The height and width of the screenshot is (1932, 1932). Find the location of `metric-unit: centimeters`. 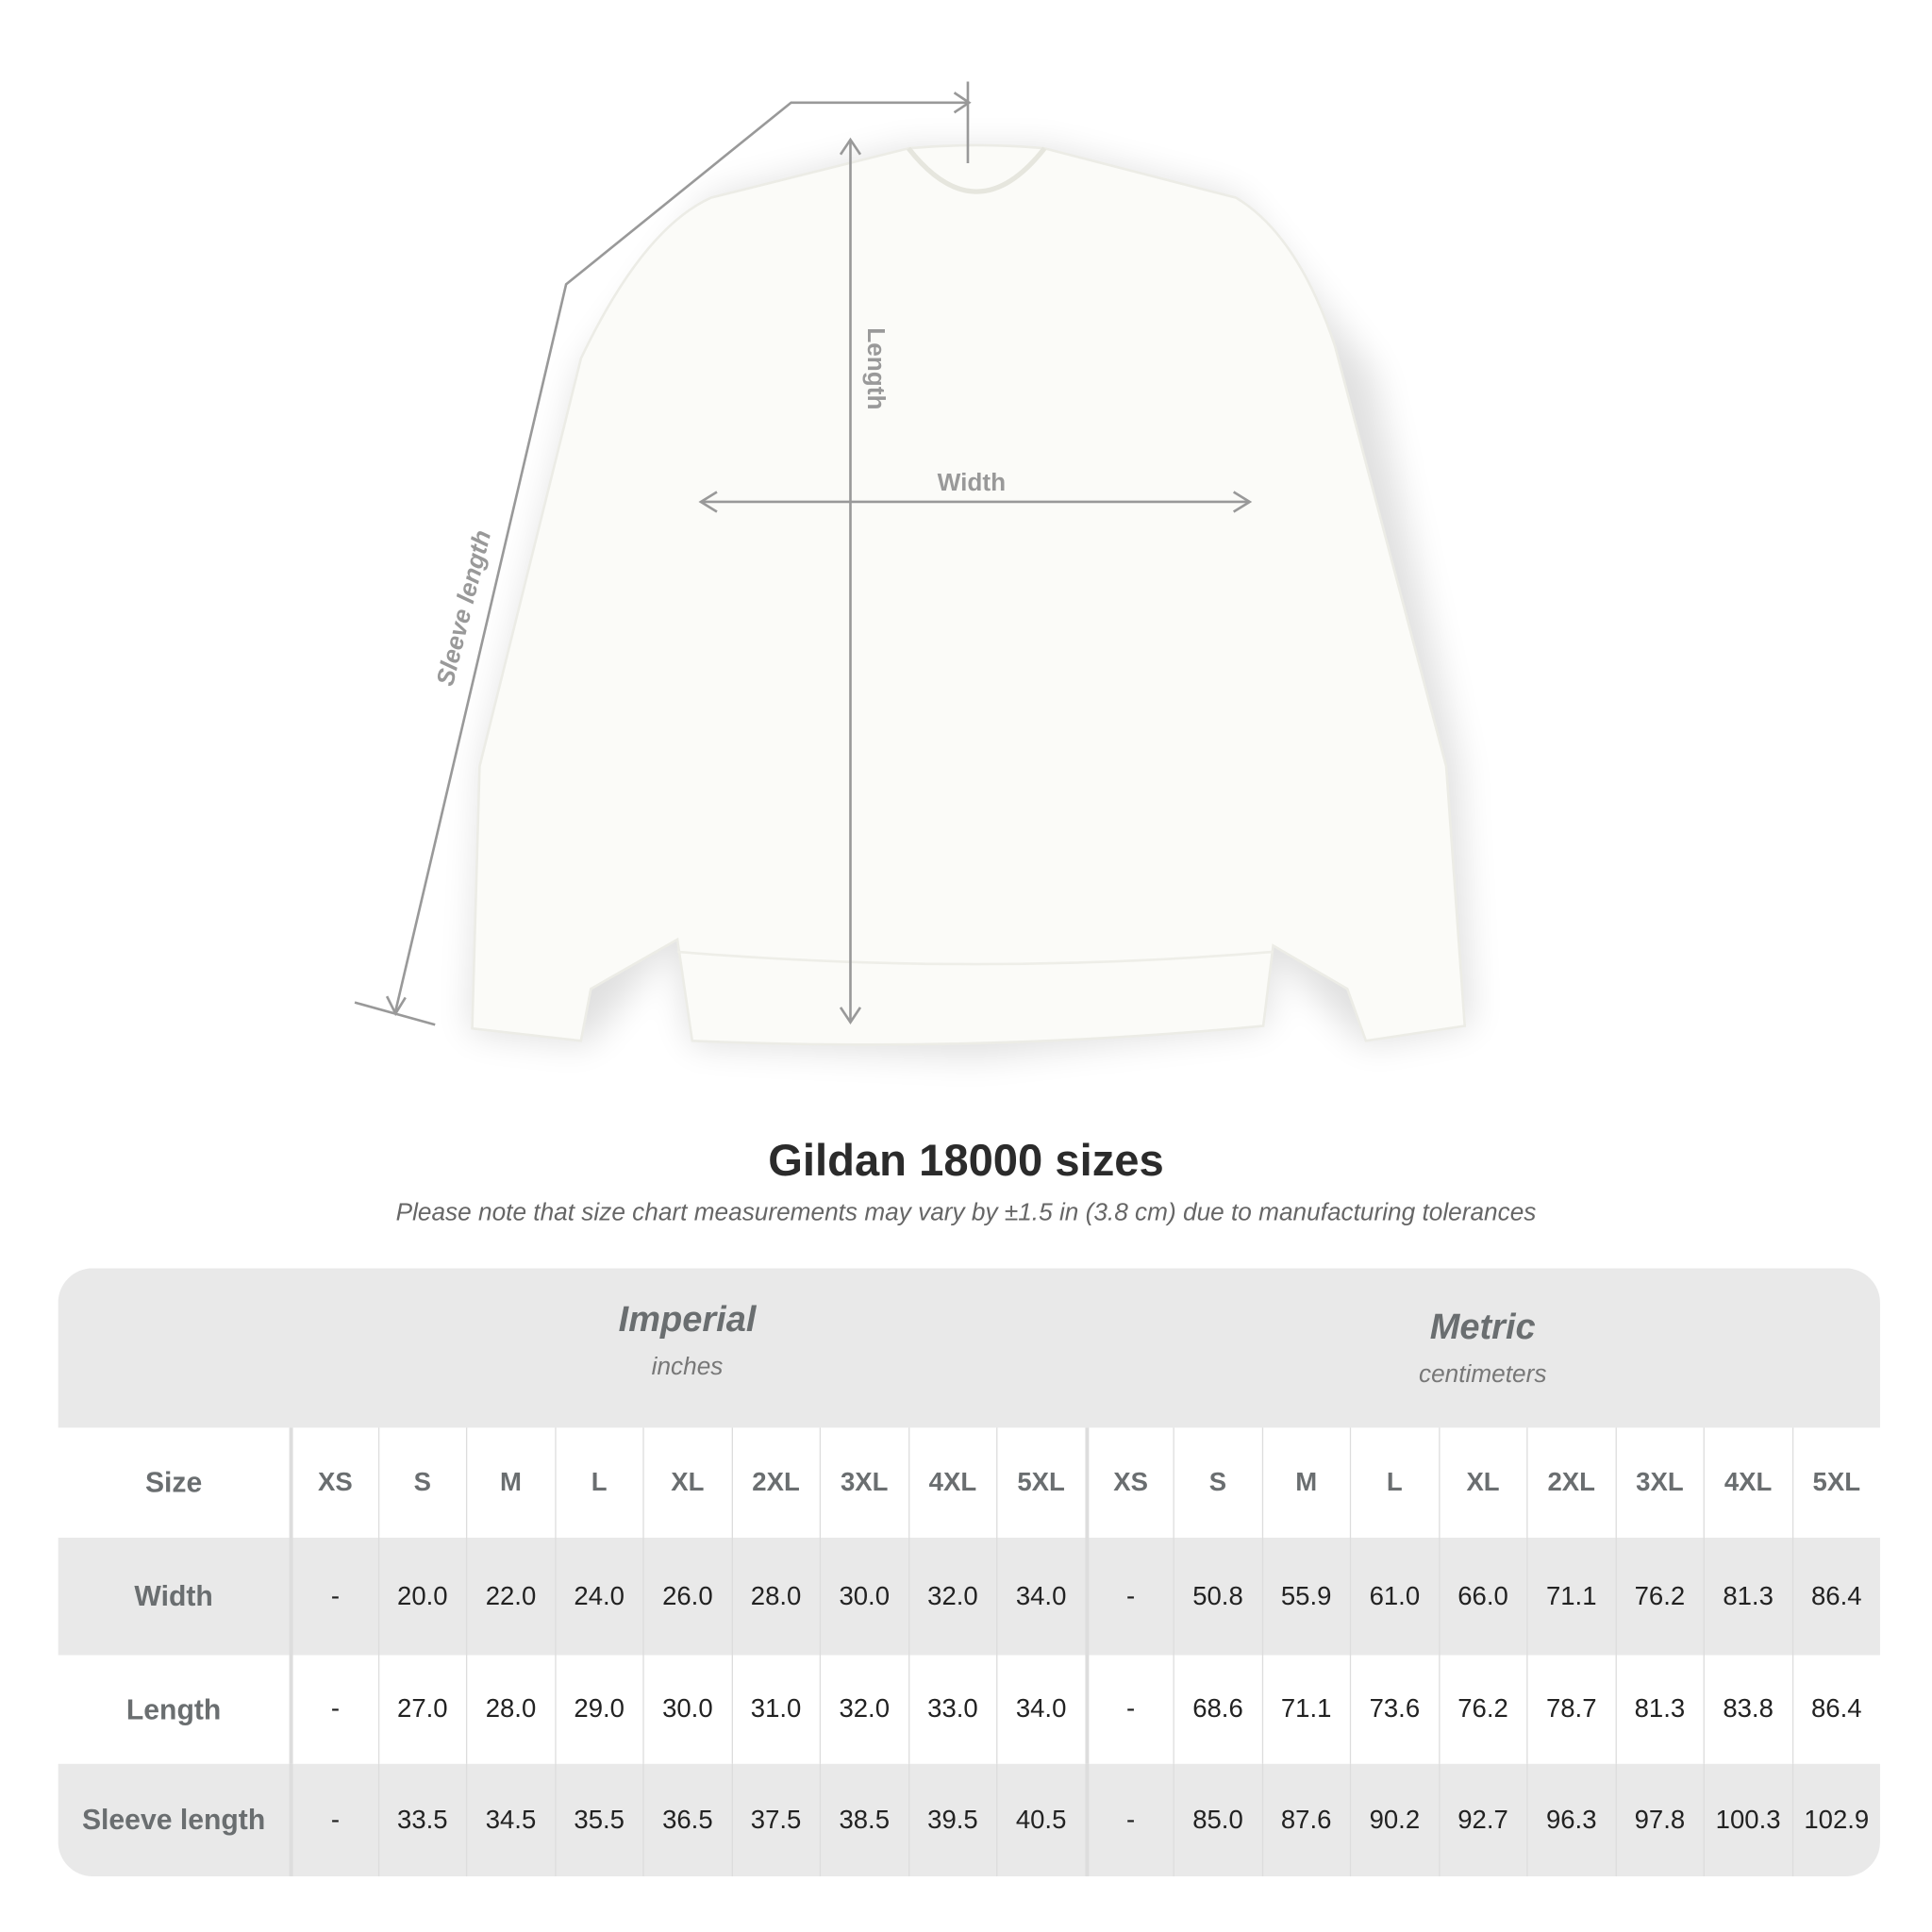

metric-unit: centimeters is located at coordinates (1483, 1375).